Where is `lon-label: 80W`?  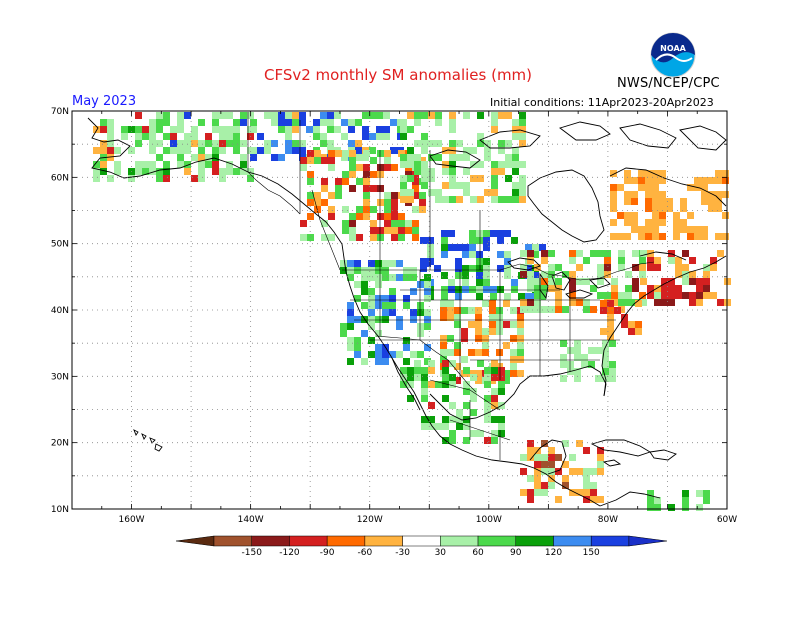 lon-label: 80W is located at coordinates (608, 520).